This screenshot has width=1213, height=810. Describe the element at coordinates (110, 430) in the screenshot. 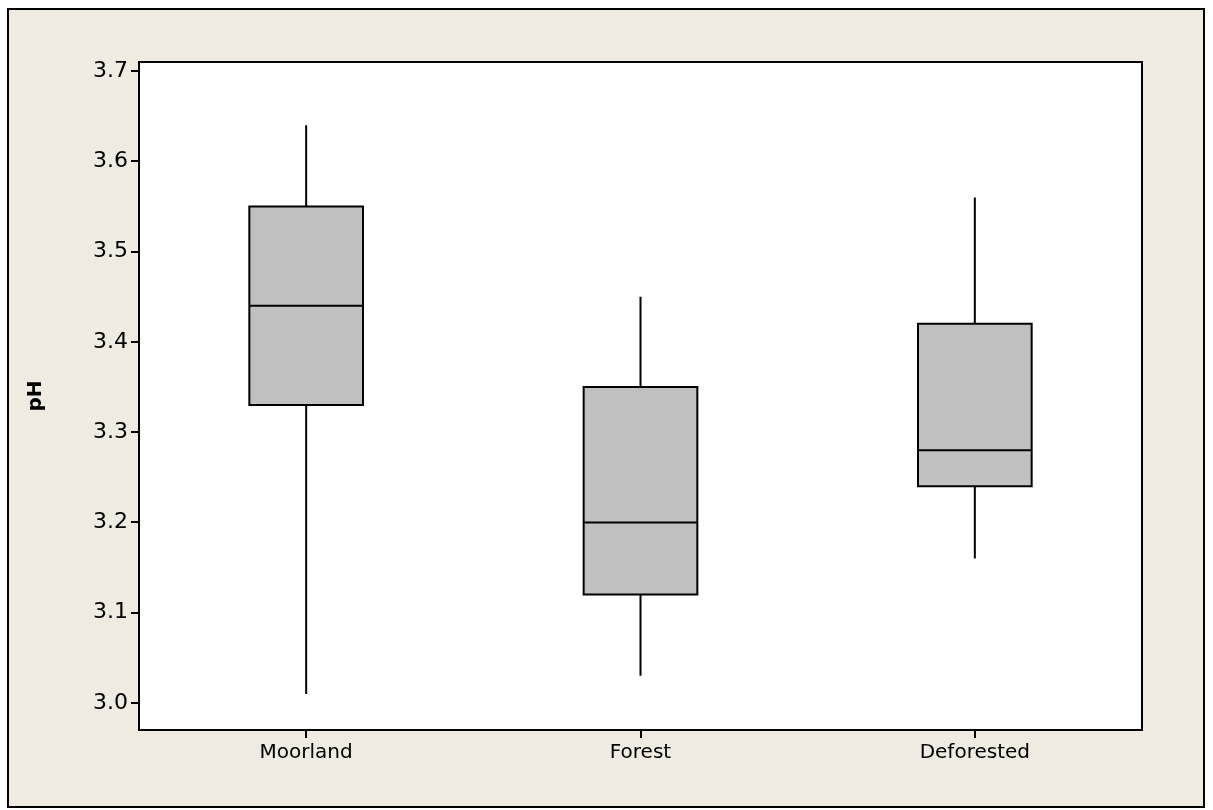

I see `y-tick-label: 3.3` at that location.